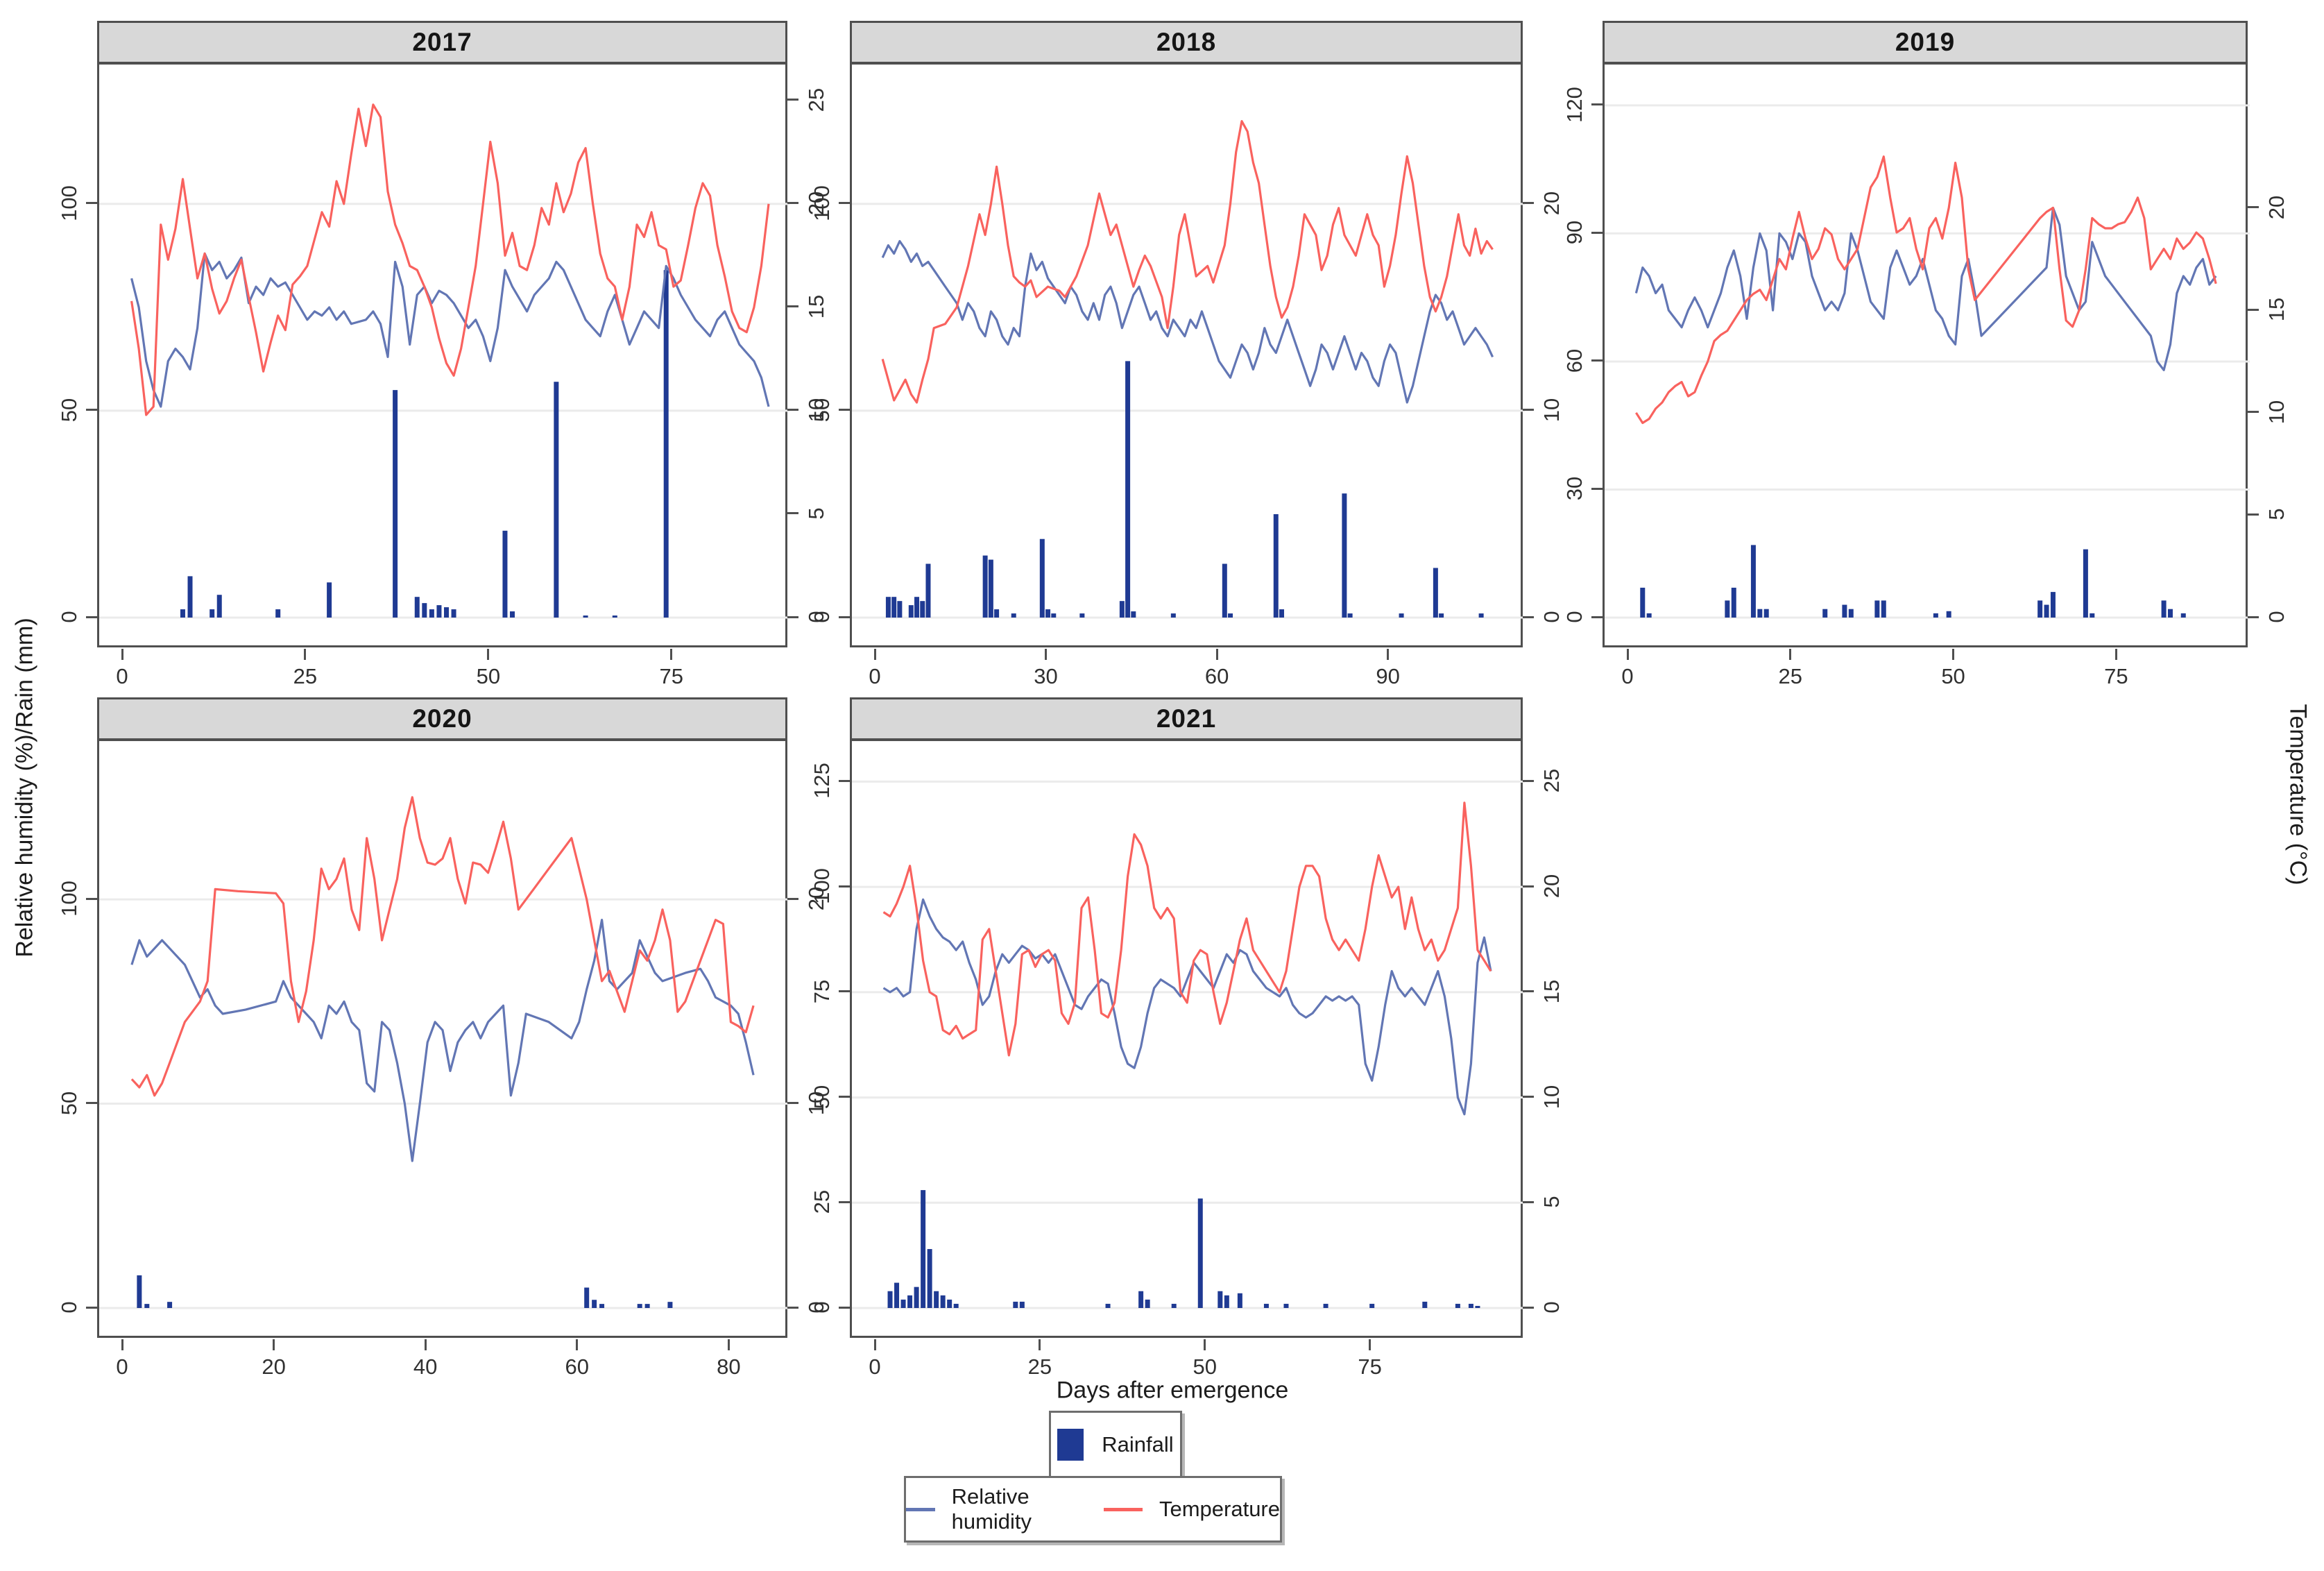 This screenshot has width=2324, height=1571. I want to click on legend-rainfall-box: Rainfall, so click(1115, 1445).